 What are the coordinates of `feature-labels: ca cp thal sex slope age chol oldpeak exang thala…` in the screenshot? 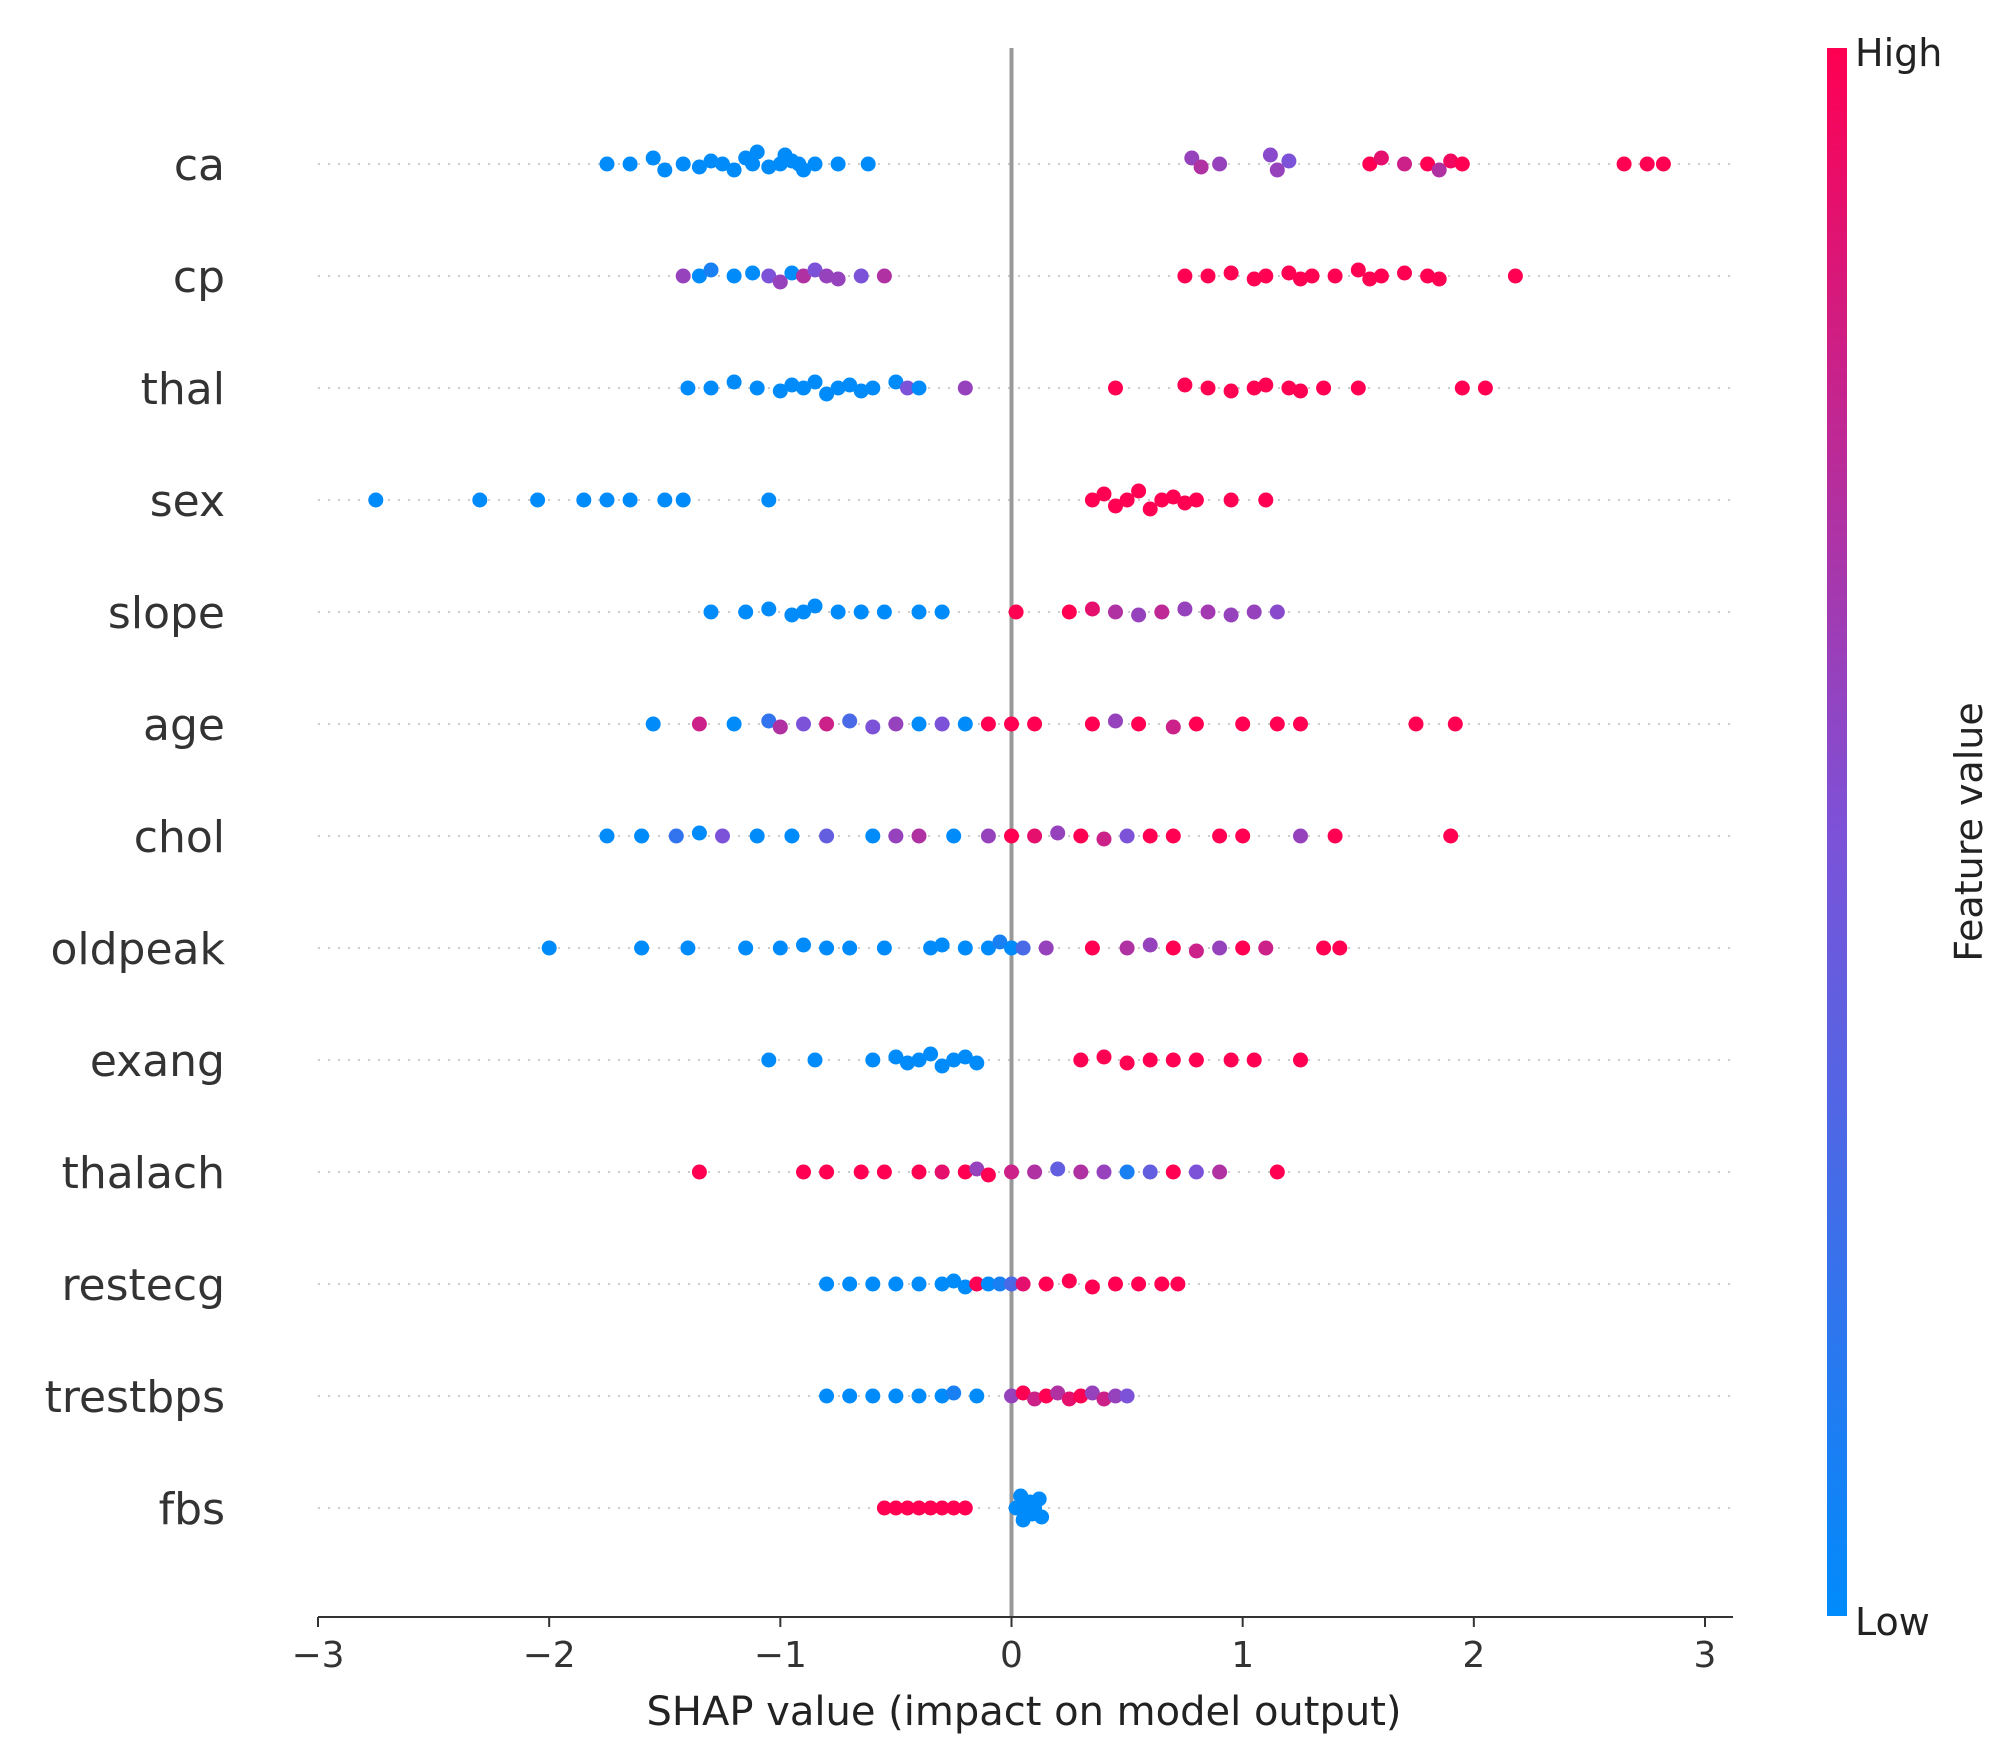 It's located at (135, 837).